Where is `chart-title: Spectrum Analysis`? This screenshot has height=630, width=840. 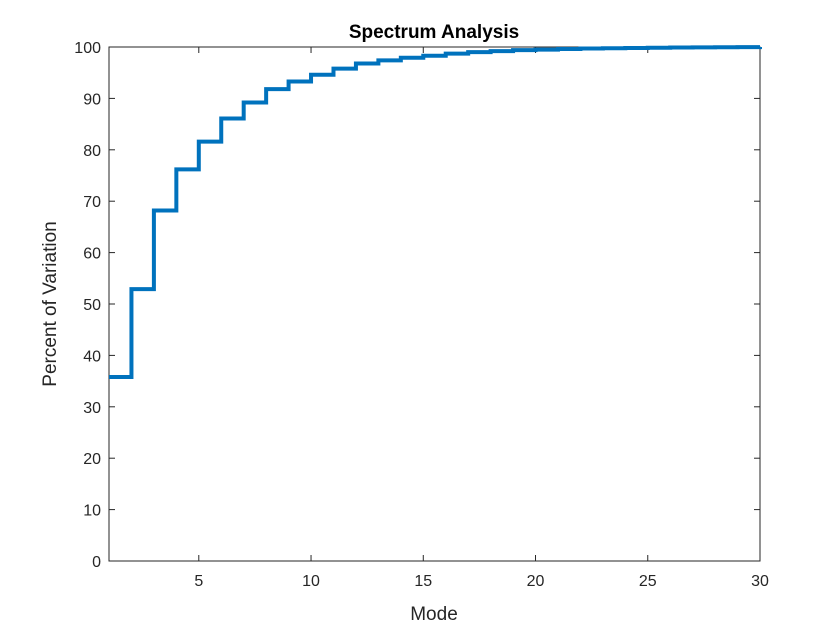
chart-title: Spectrum Analysis is located at coordinates (434, 32).